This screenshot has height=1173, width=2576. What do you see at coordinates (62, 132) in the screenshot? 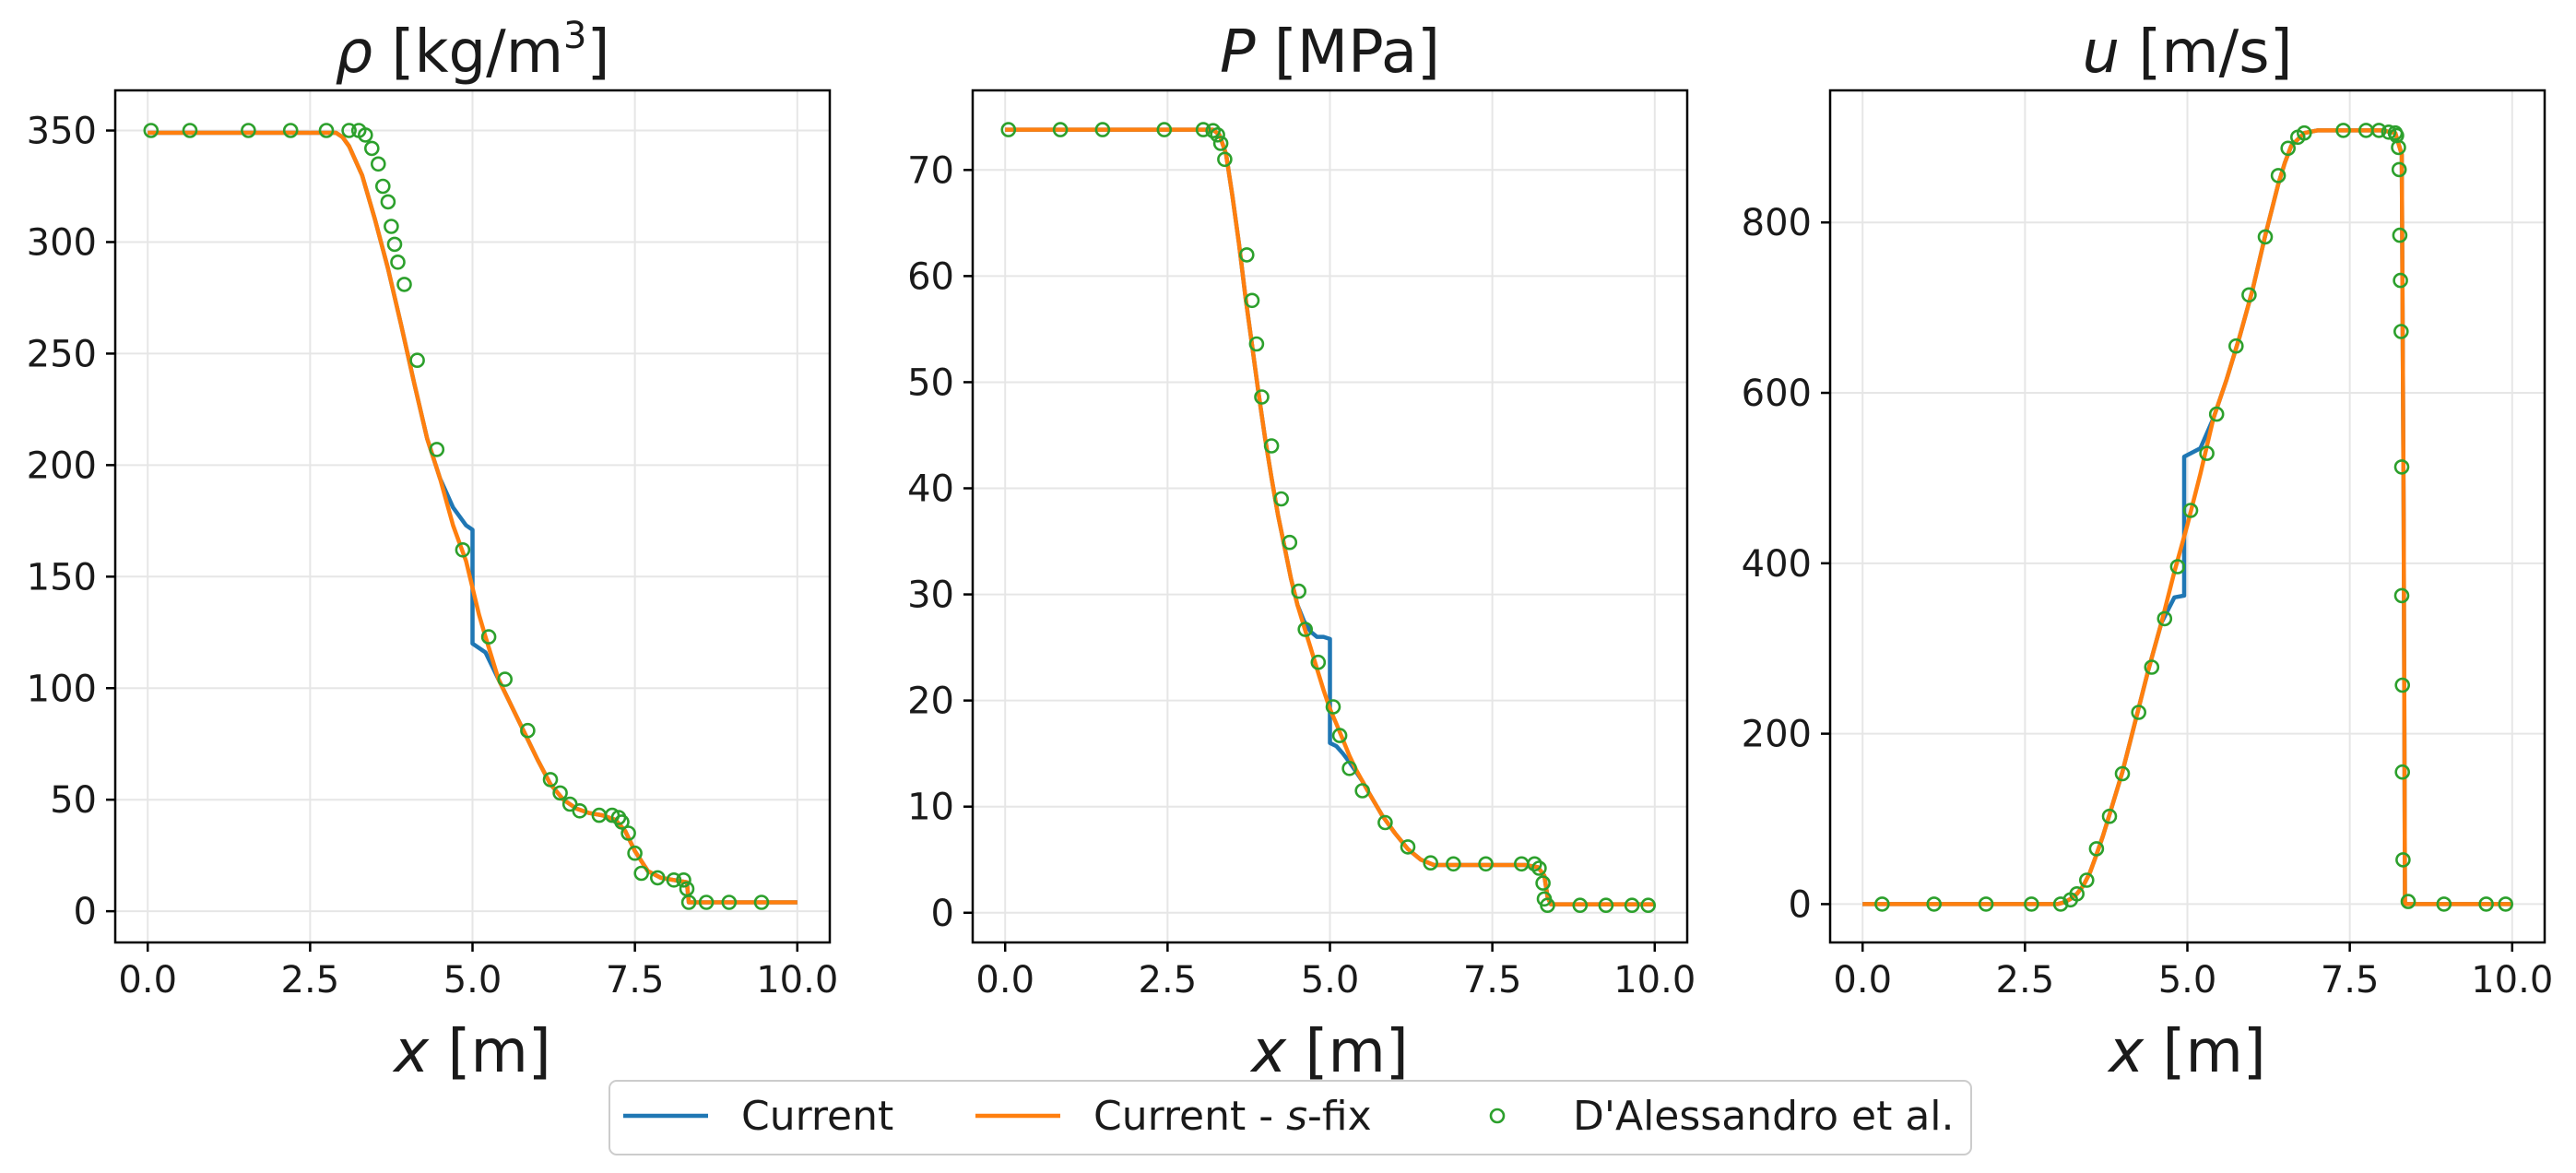
I see `y-tick-label: 350` at bounding box center [62, 132].